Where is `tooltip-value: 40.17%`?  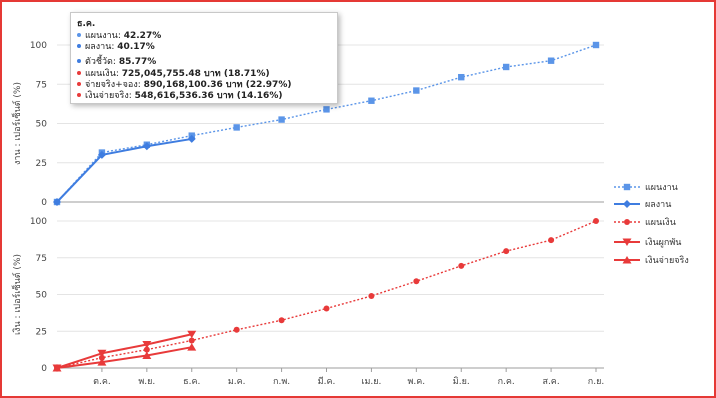 tooltip-value: 40.17% is located at coordinates (136, 47).